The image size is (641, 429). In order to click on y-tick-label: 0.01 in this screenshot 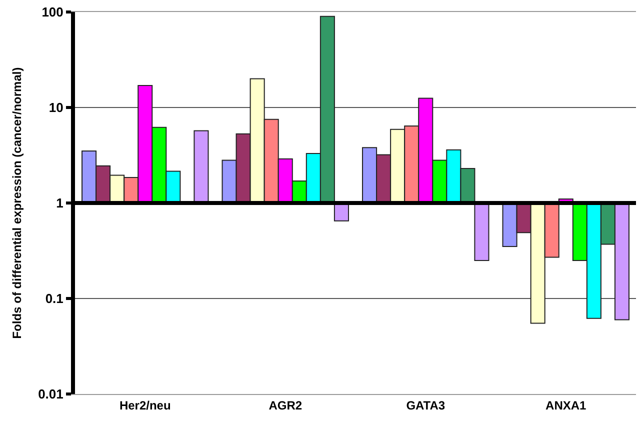, I will do `click(51, 394)`.